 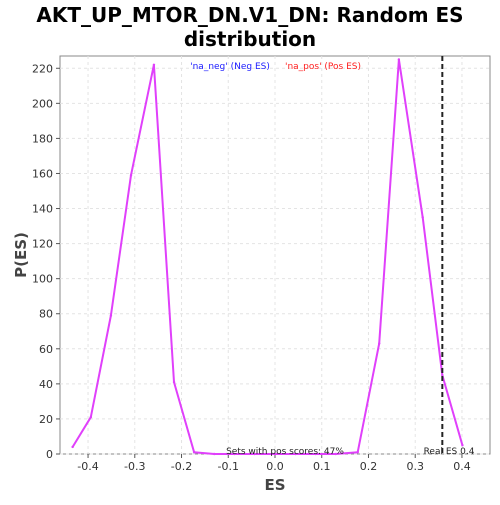 I want to click on x-tick-label: 0.0, so click(x=275, y=466).